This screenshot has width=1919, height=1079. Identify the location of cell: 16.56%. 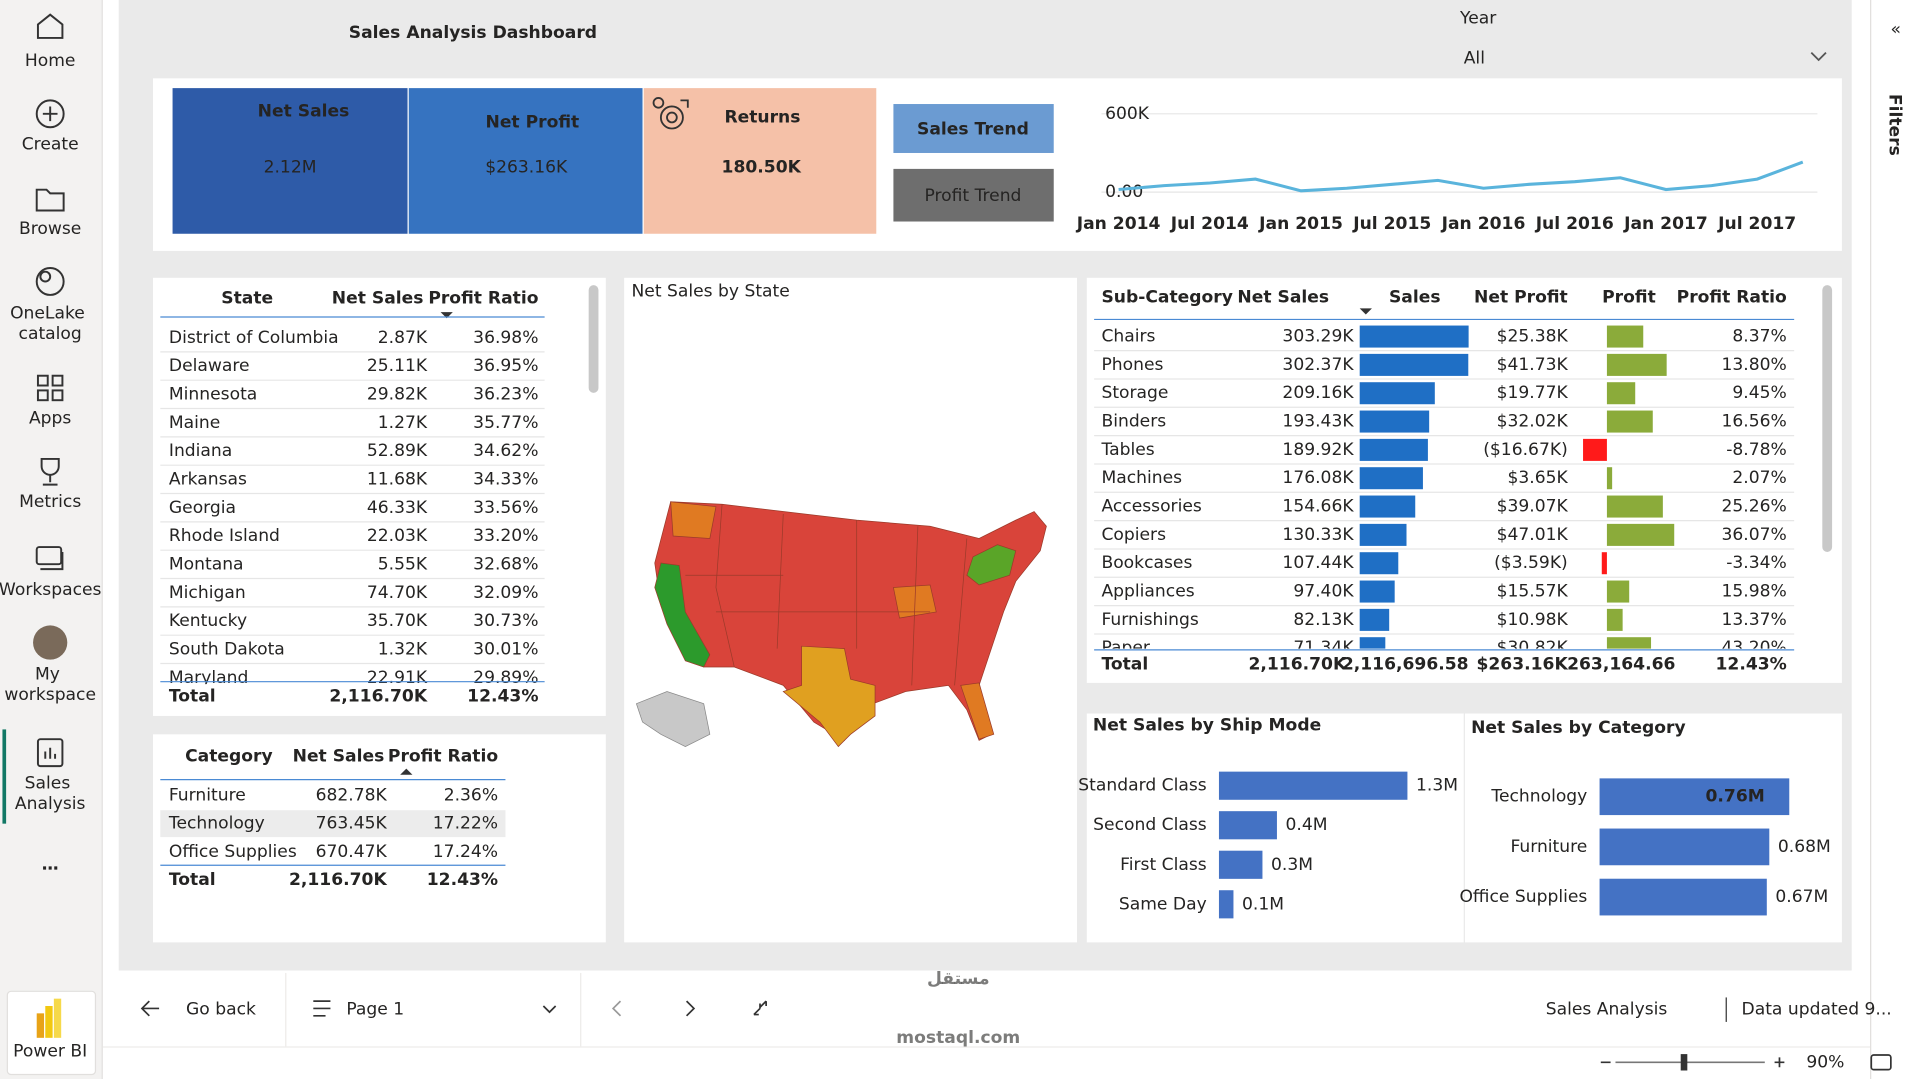
(1754, 422).